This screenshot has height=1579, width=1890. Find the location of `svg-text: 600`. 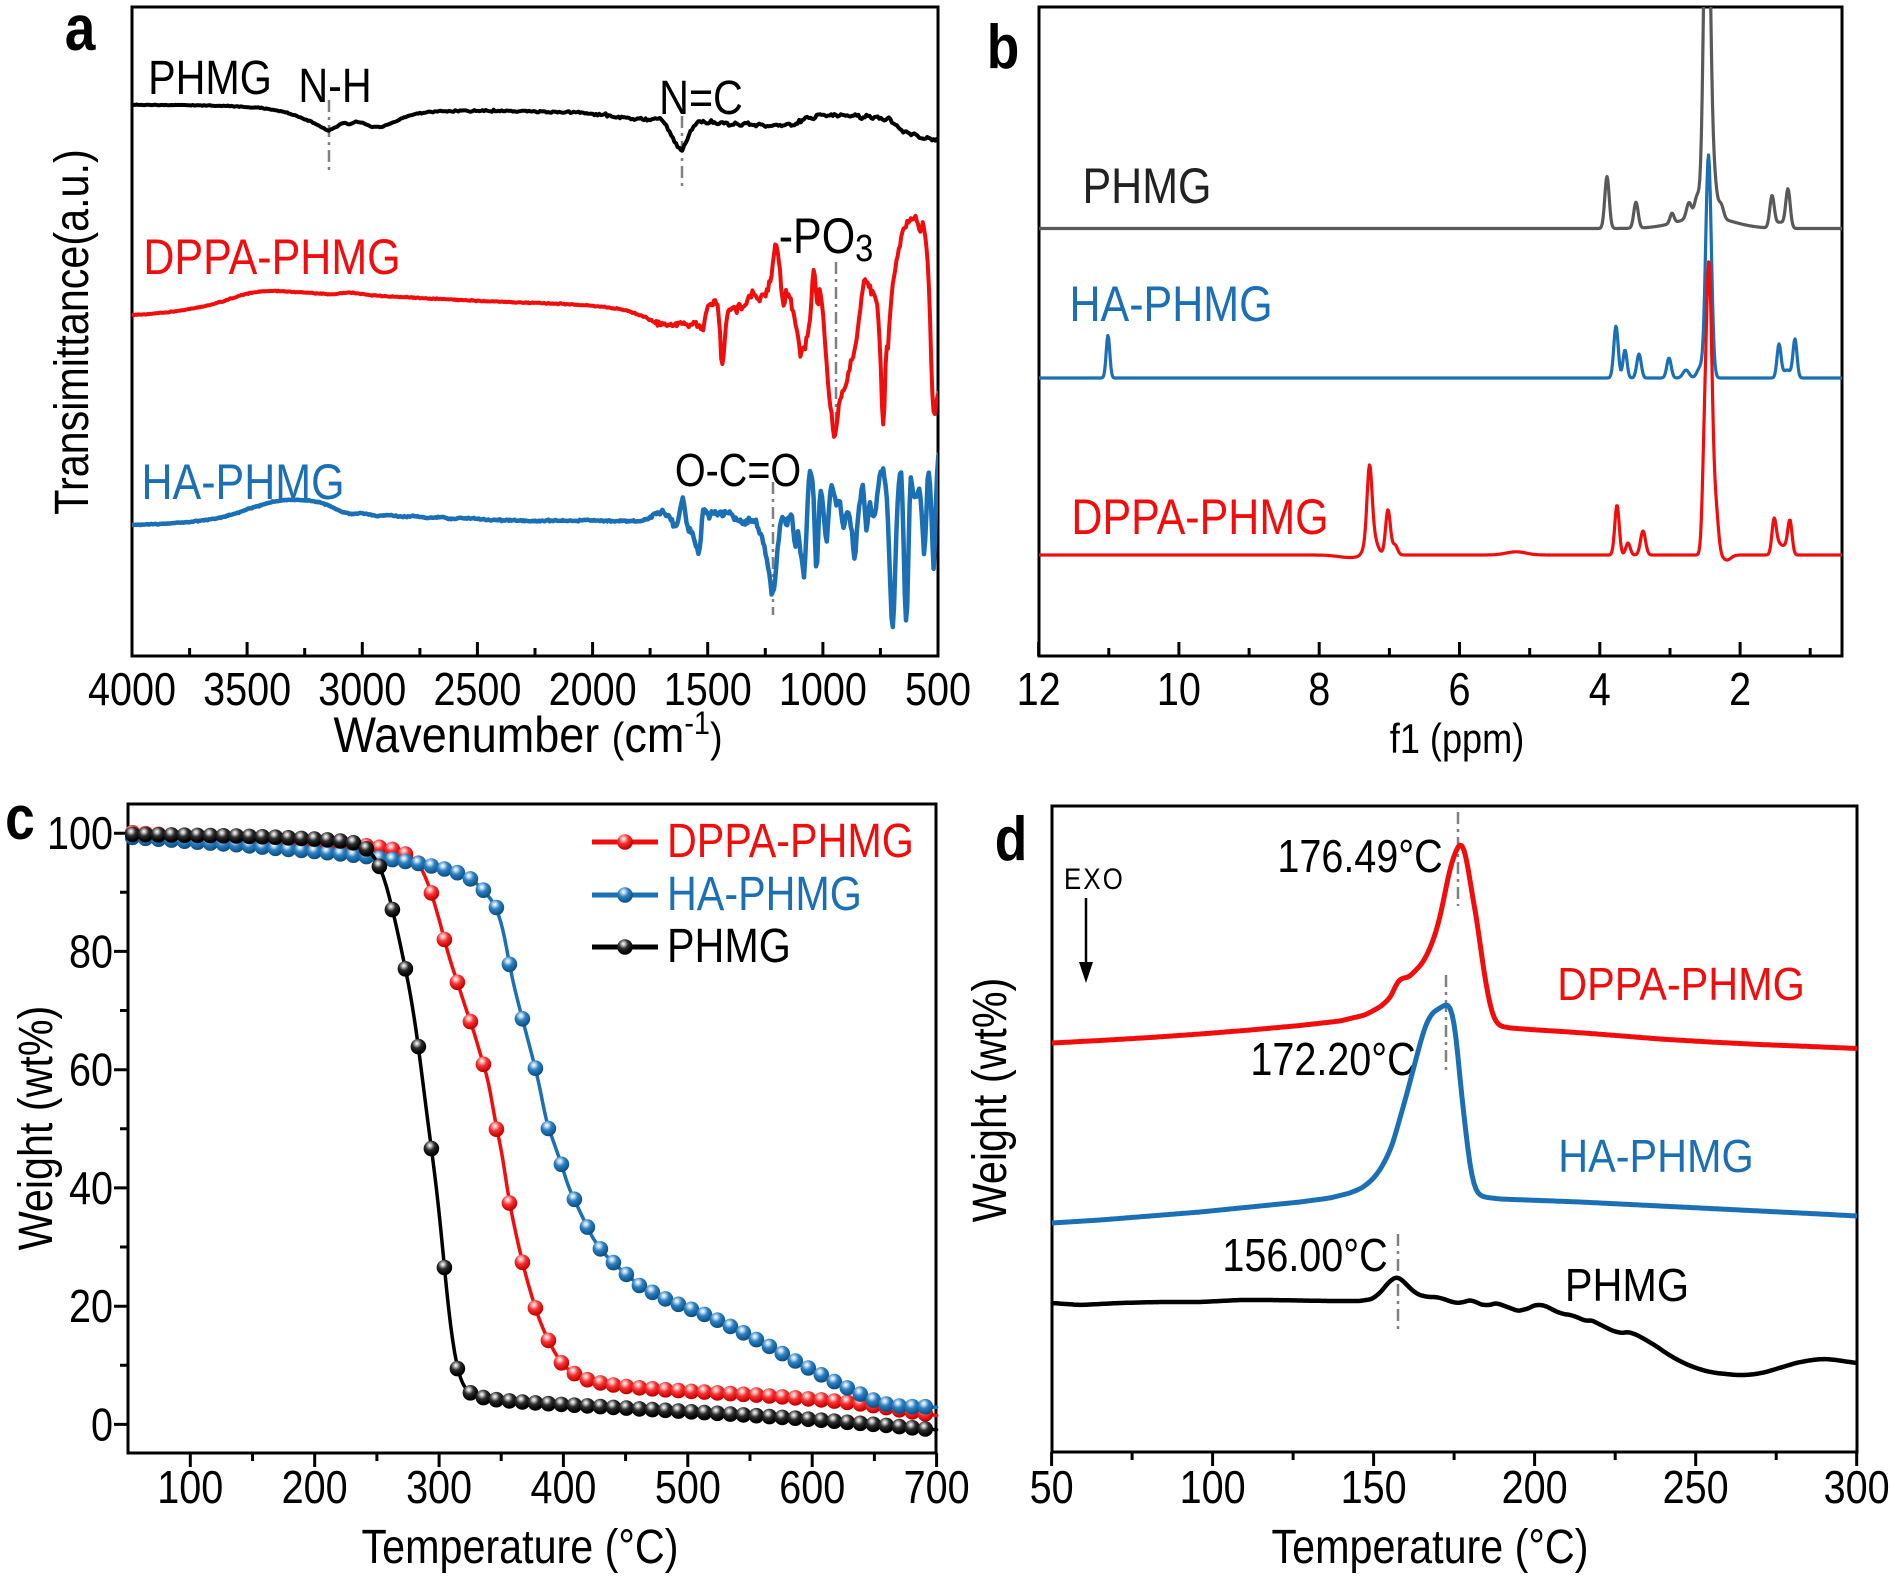

svg-text: 600 is located at coordinates (812, 1487).